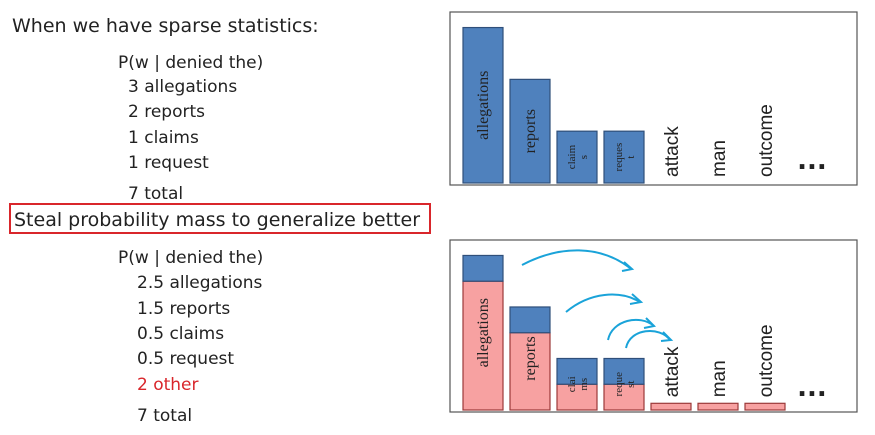 The width and height of the screenshot is (875, 435). What do you see at coordinates (572, 384) in the screenshot?
I see `label-line: clai` at bounding box center [572, 384].